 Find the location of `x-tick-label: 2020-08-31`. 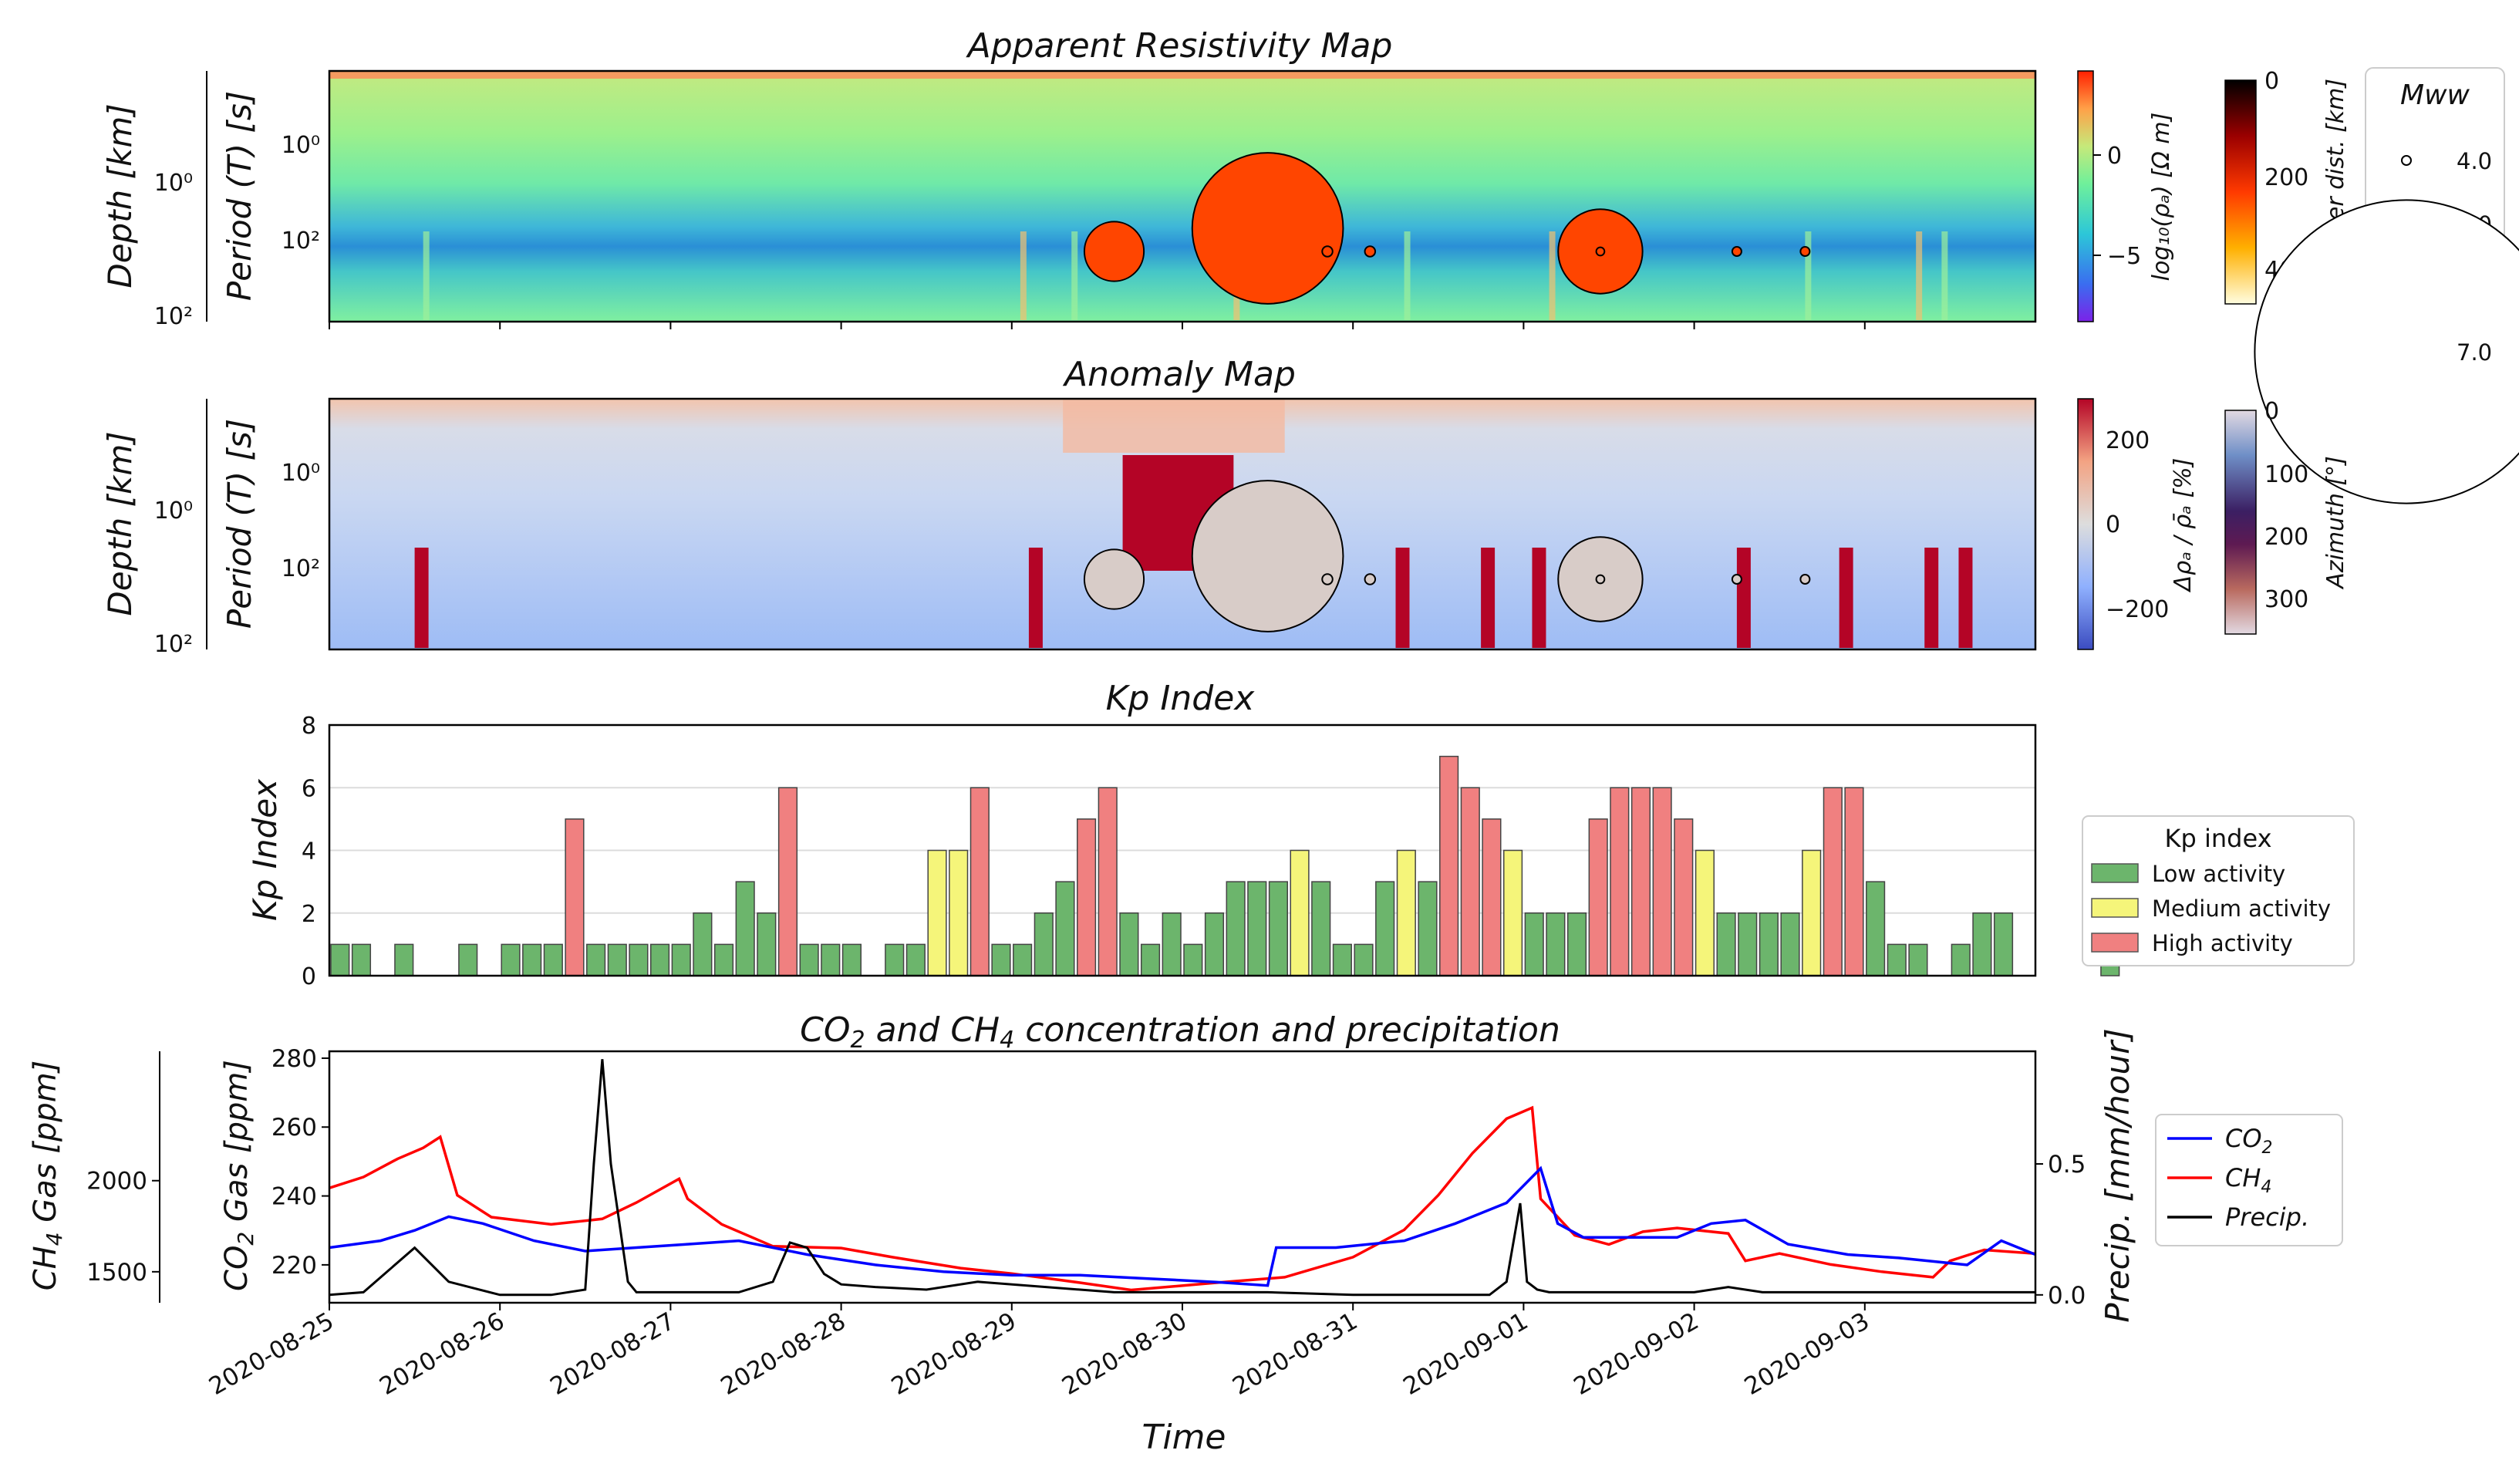

x-tick-label: 2020-08-31 is located at coordinates (1295, 1354).